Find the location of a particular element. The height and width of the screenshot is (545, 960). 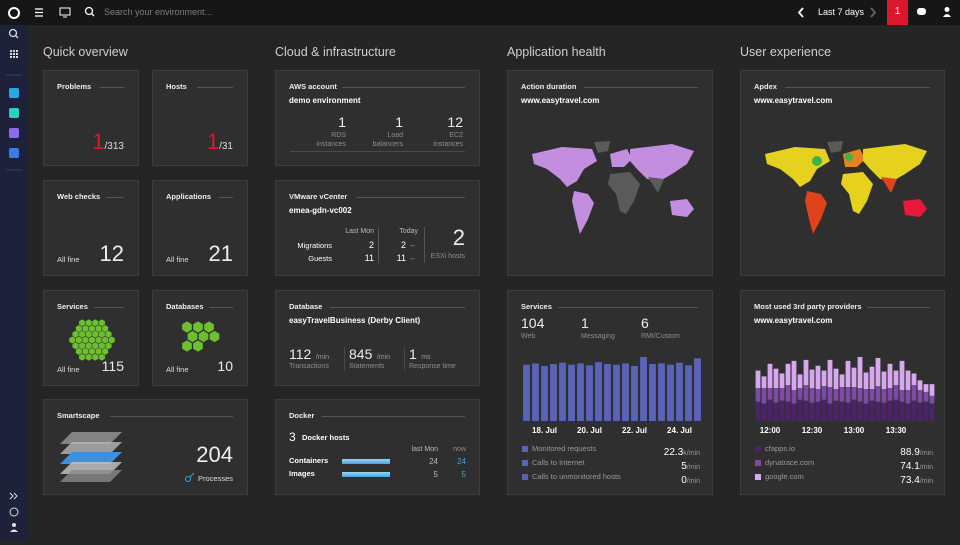

hosts-tile: Hosts 1/31 is located at coordinates (200, 118).